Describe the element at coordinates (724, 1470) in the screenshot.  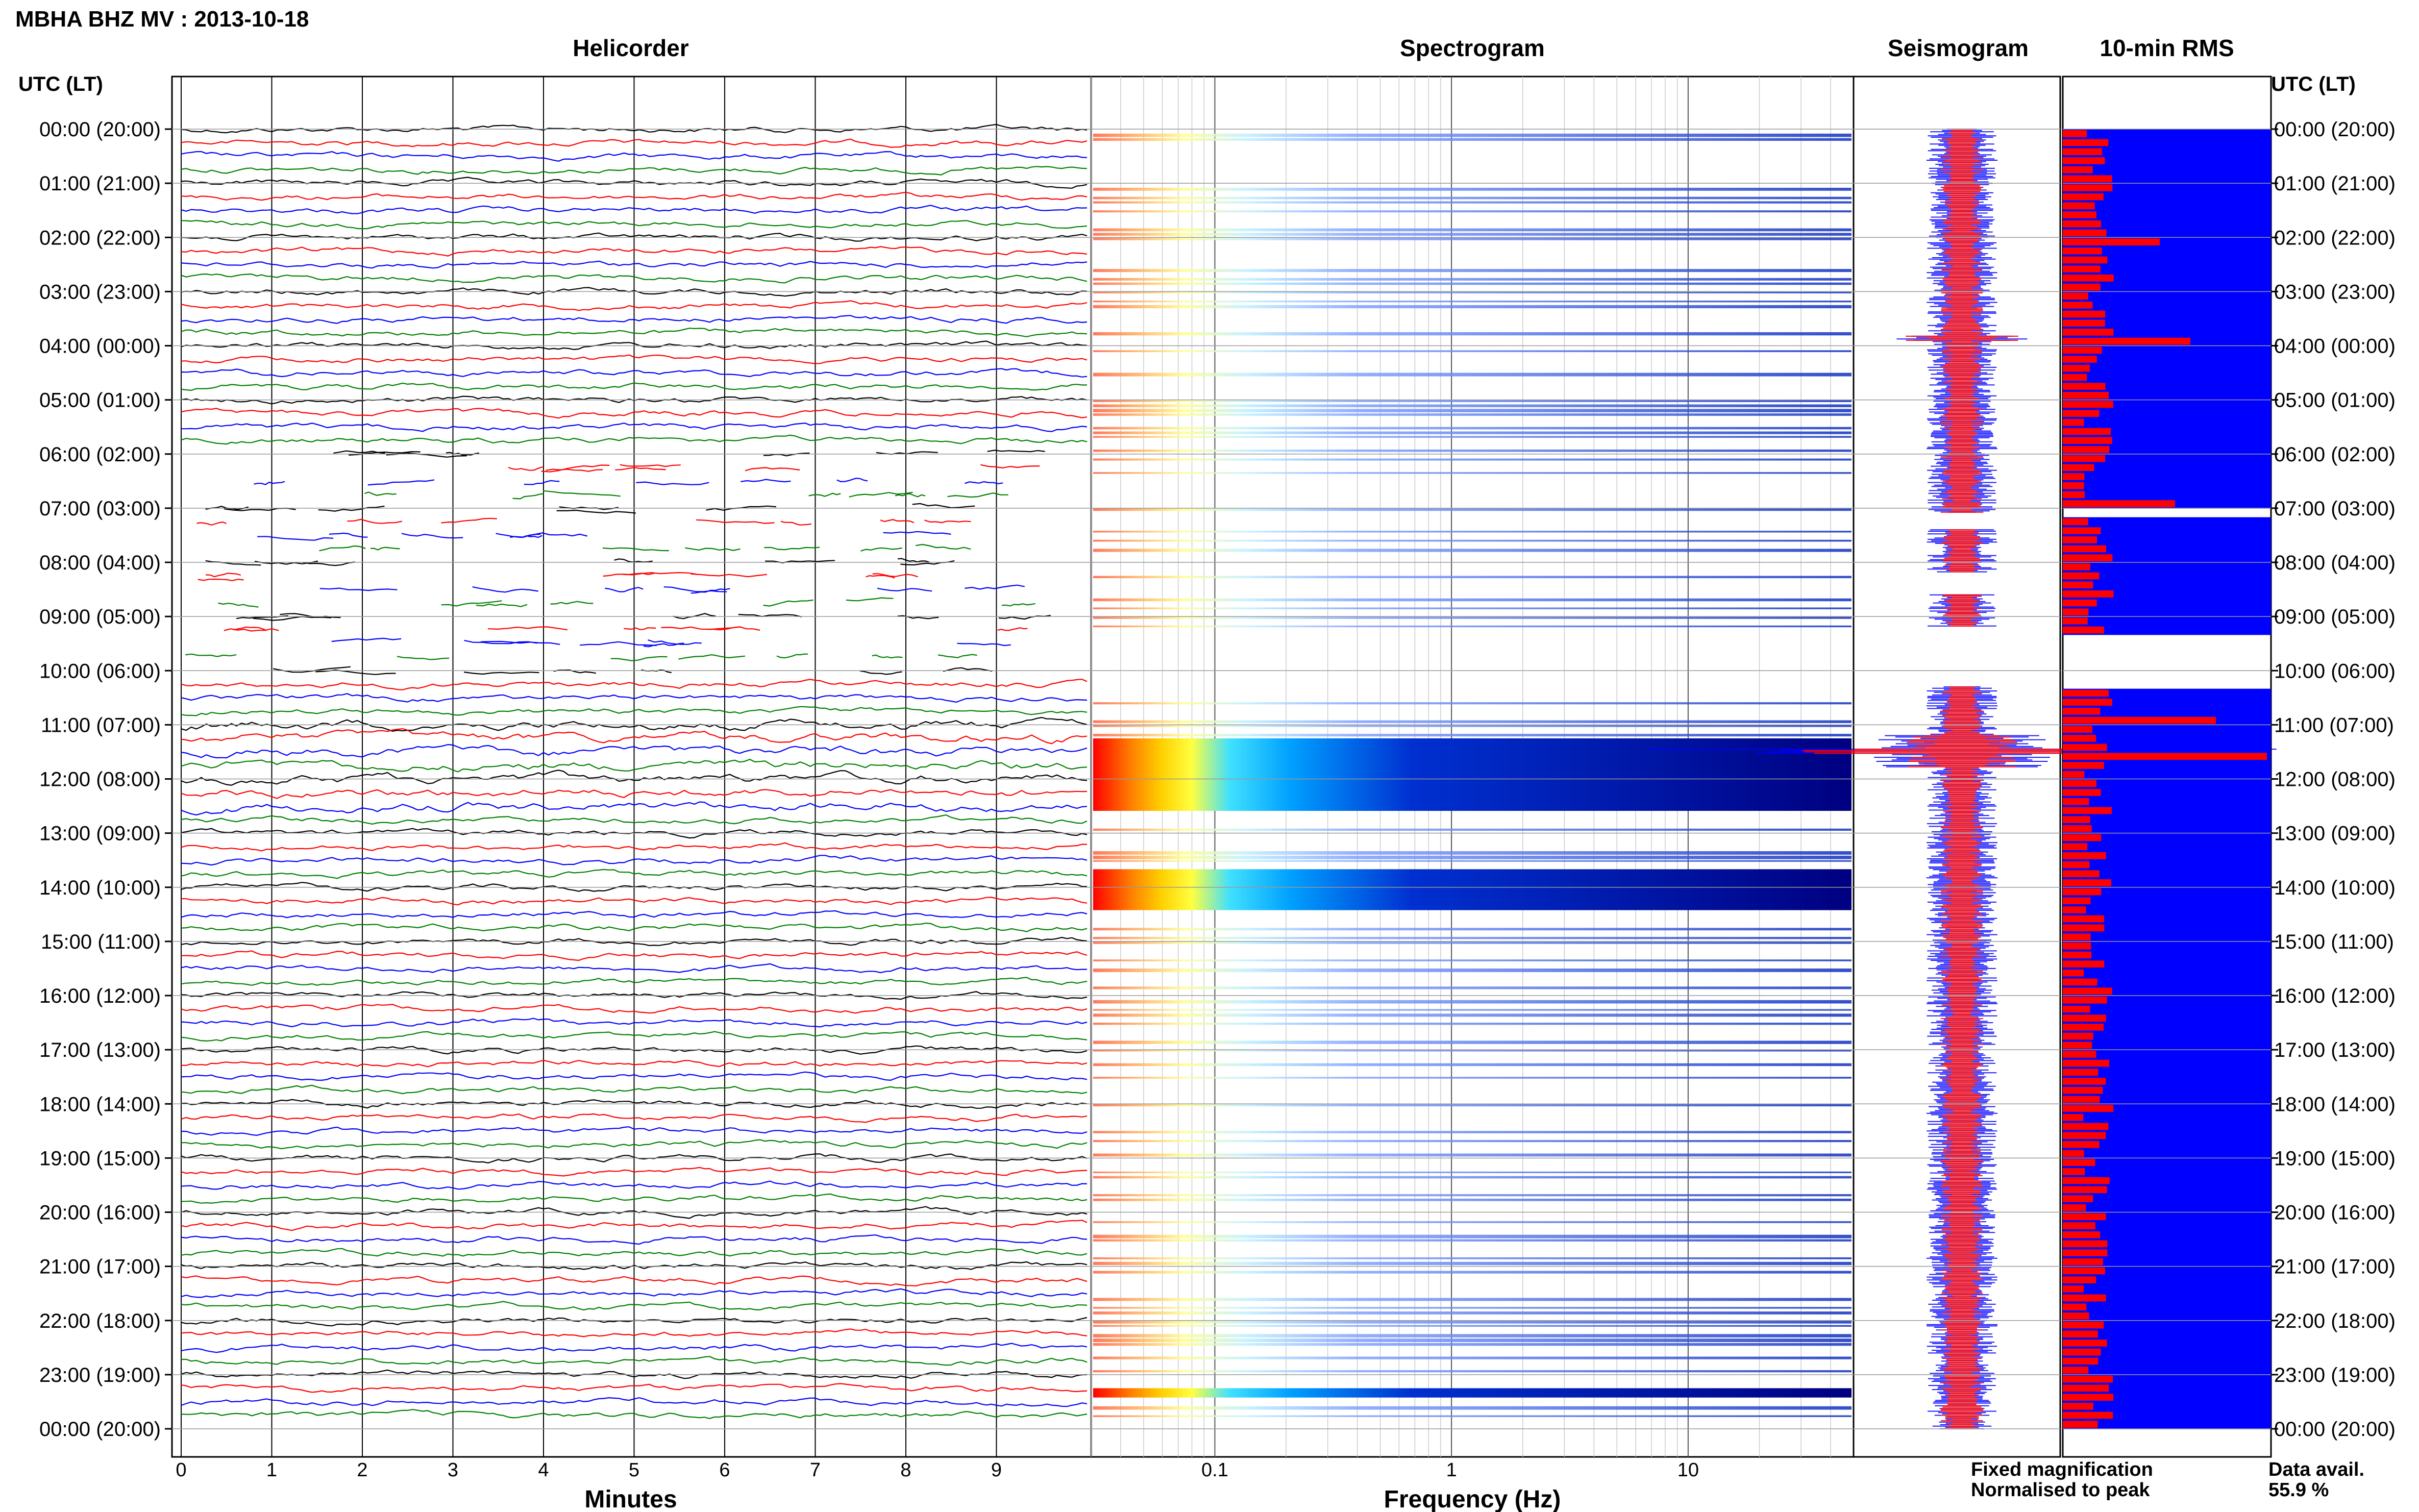
I see `helicorder-xtick-label: 6` at that location.